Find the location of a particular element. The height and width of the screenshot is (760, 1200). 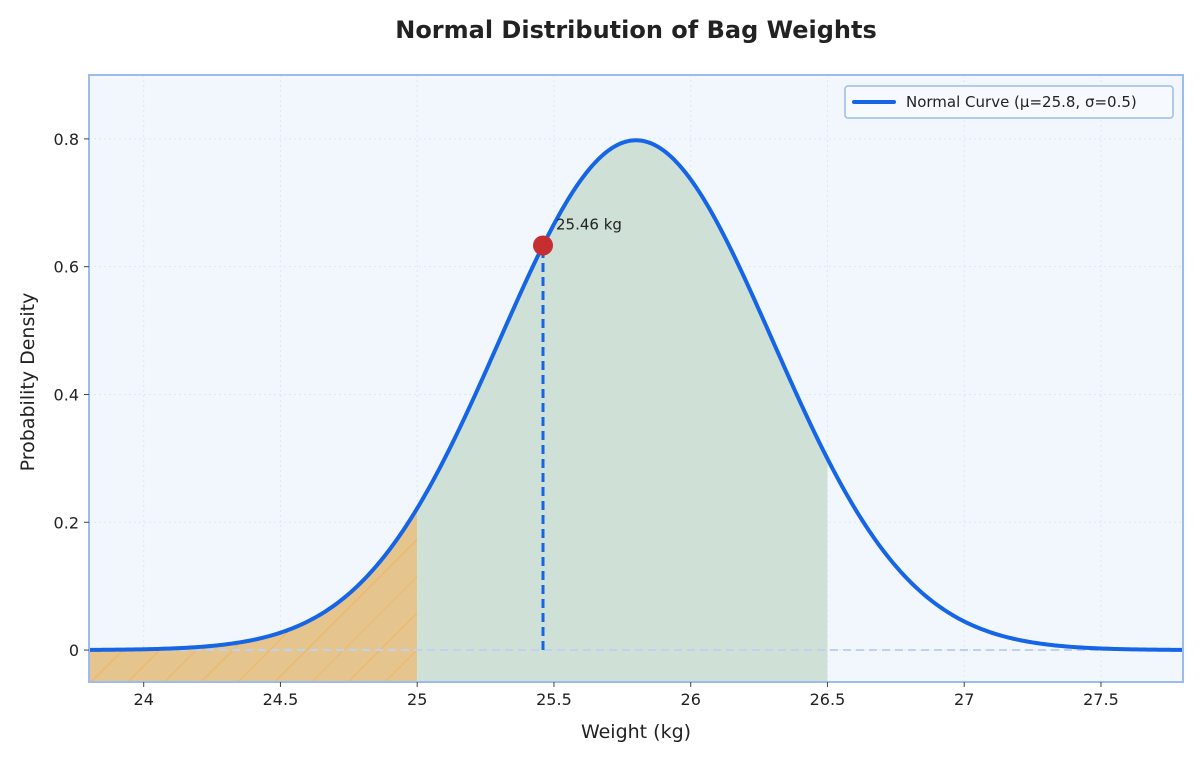

legend-box is located at coordinates (1009, 102).